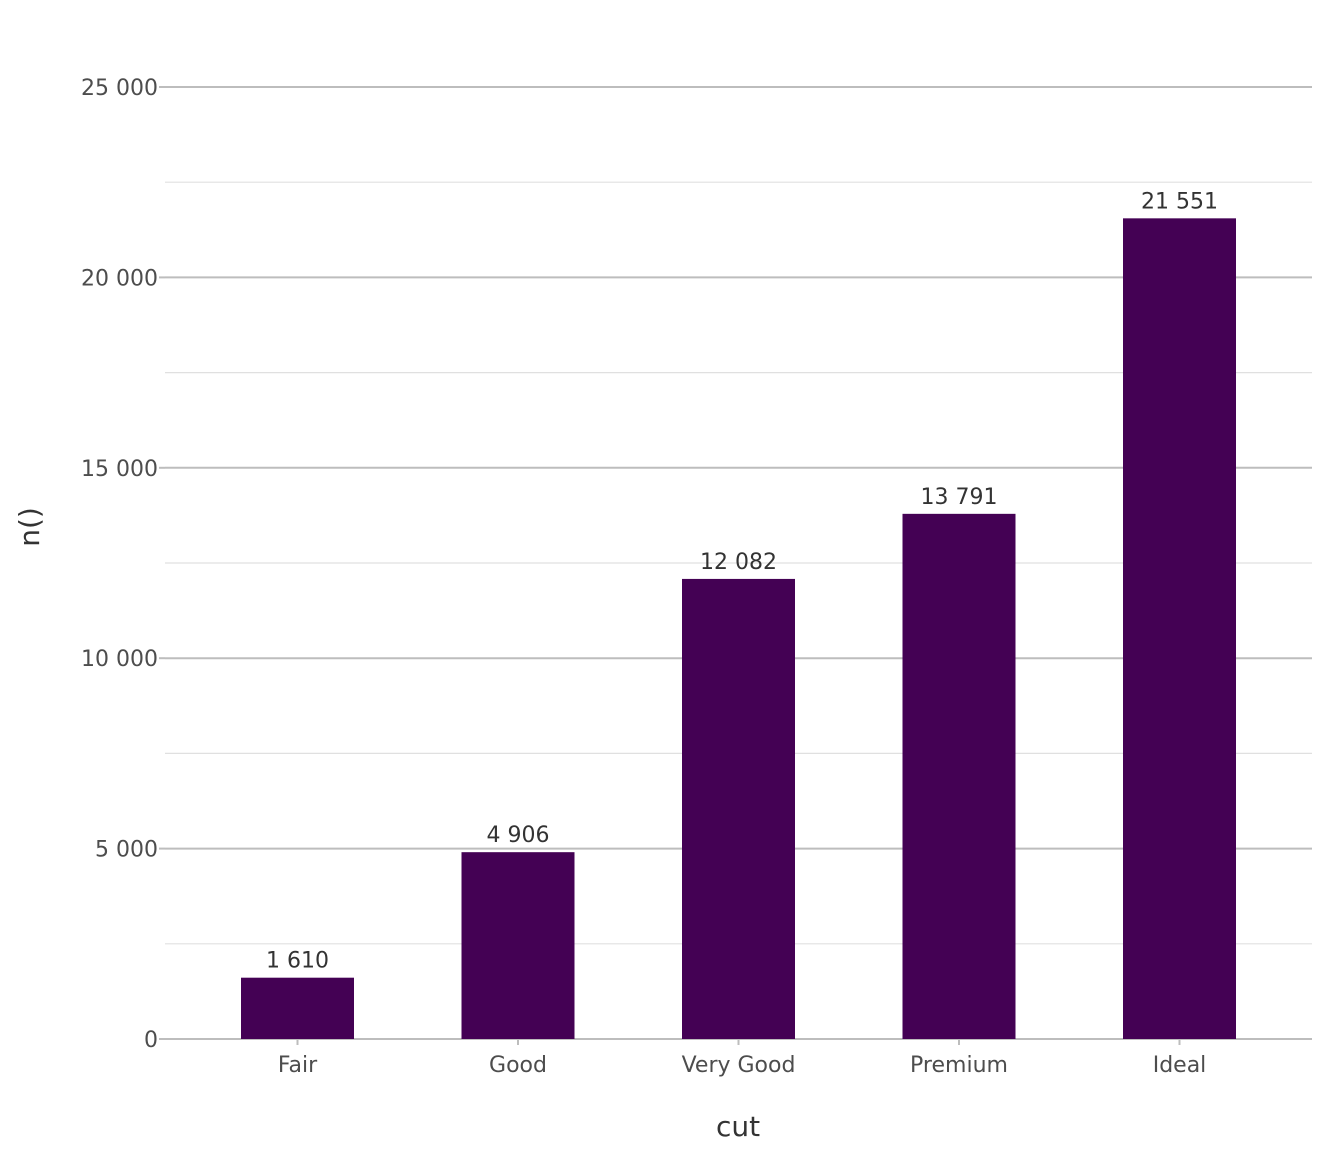 This screenshot has width=1344, height=1152. Describe the element at coordinates (119, 278) in the screenshot. I see `y-tick-label: 20 000` at that location.